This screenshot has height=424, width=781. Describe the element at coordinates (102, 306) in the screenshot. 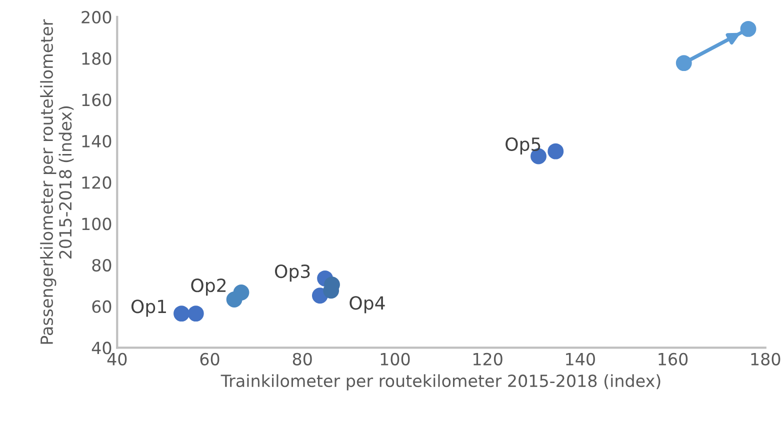

I see `y-tick-label: 60` at that location.